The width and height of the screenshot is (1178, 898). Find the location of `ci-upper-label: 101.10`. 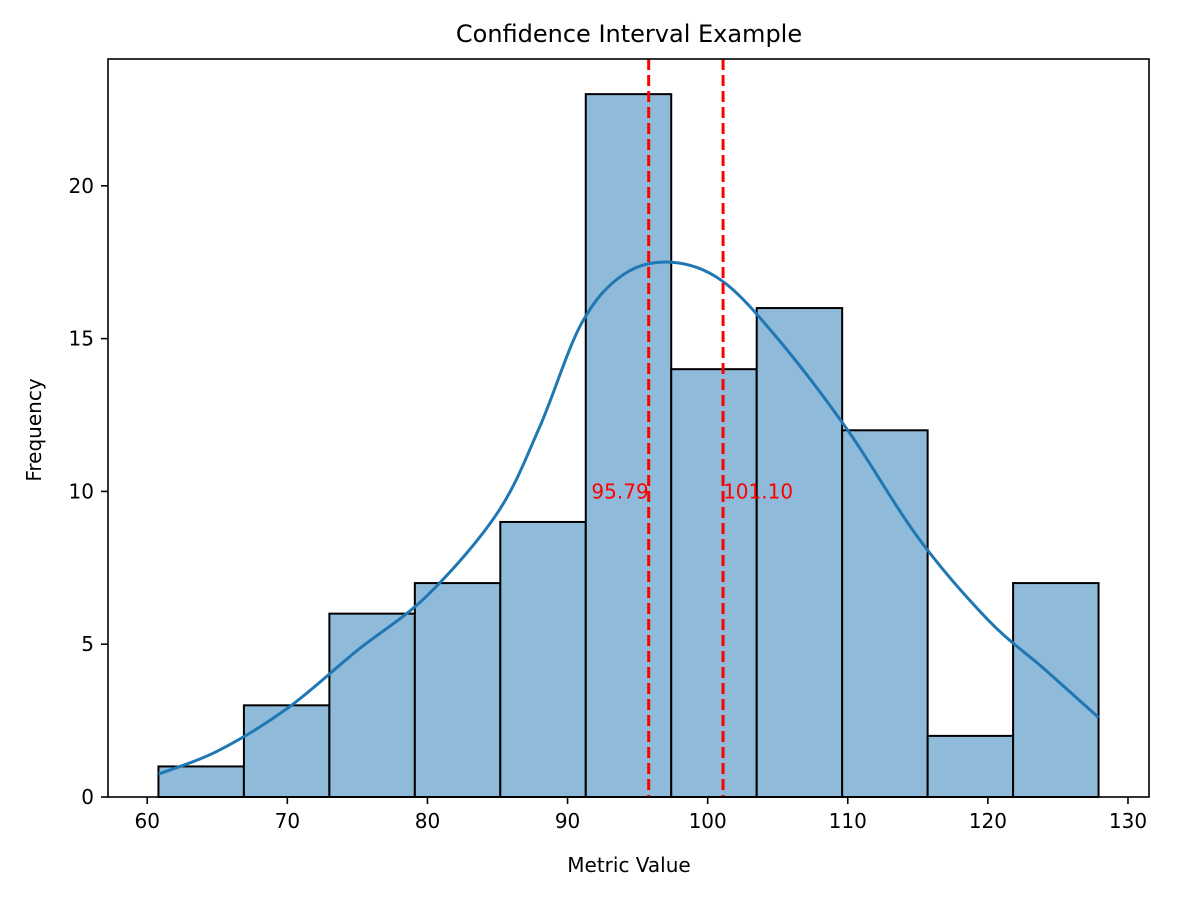

ci-upper-label: 101.10 is located at coordinates (758, 491).